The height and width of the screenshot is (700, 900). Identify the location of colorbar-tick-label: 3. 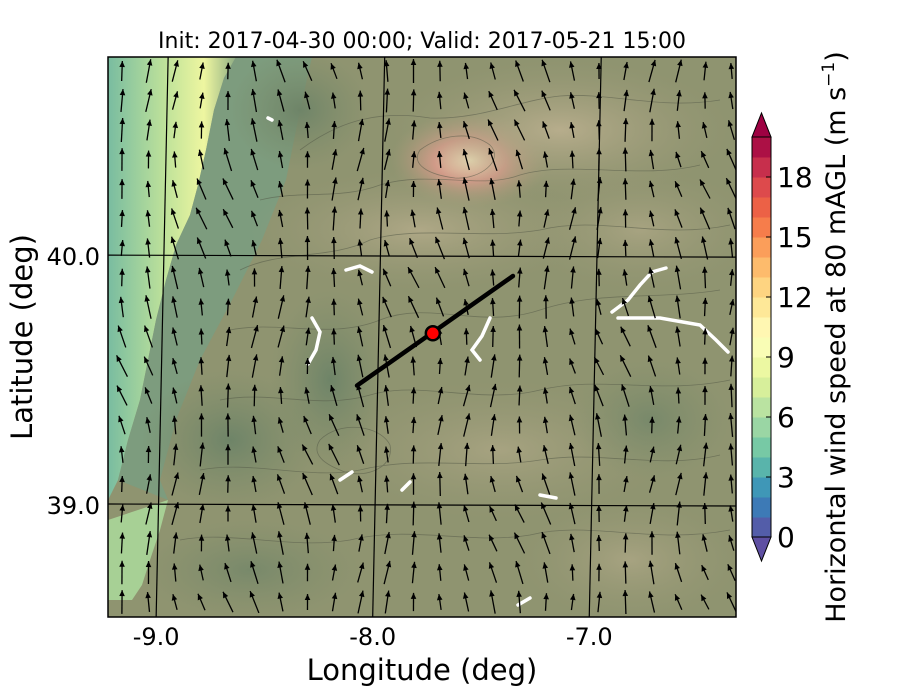
(786, 477).